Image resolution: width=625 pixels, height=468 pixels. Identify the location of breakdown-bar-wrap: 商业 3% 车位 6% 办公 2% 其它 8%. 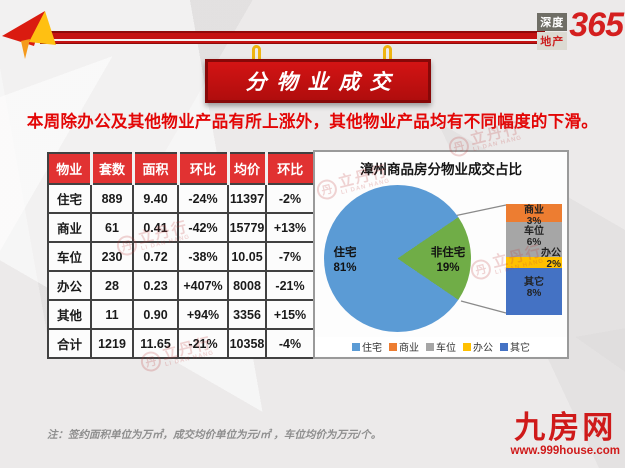
(534, 259).